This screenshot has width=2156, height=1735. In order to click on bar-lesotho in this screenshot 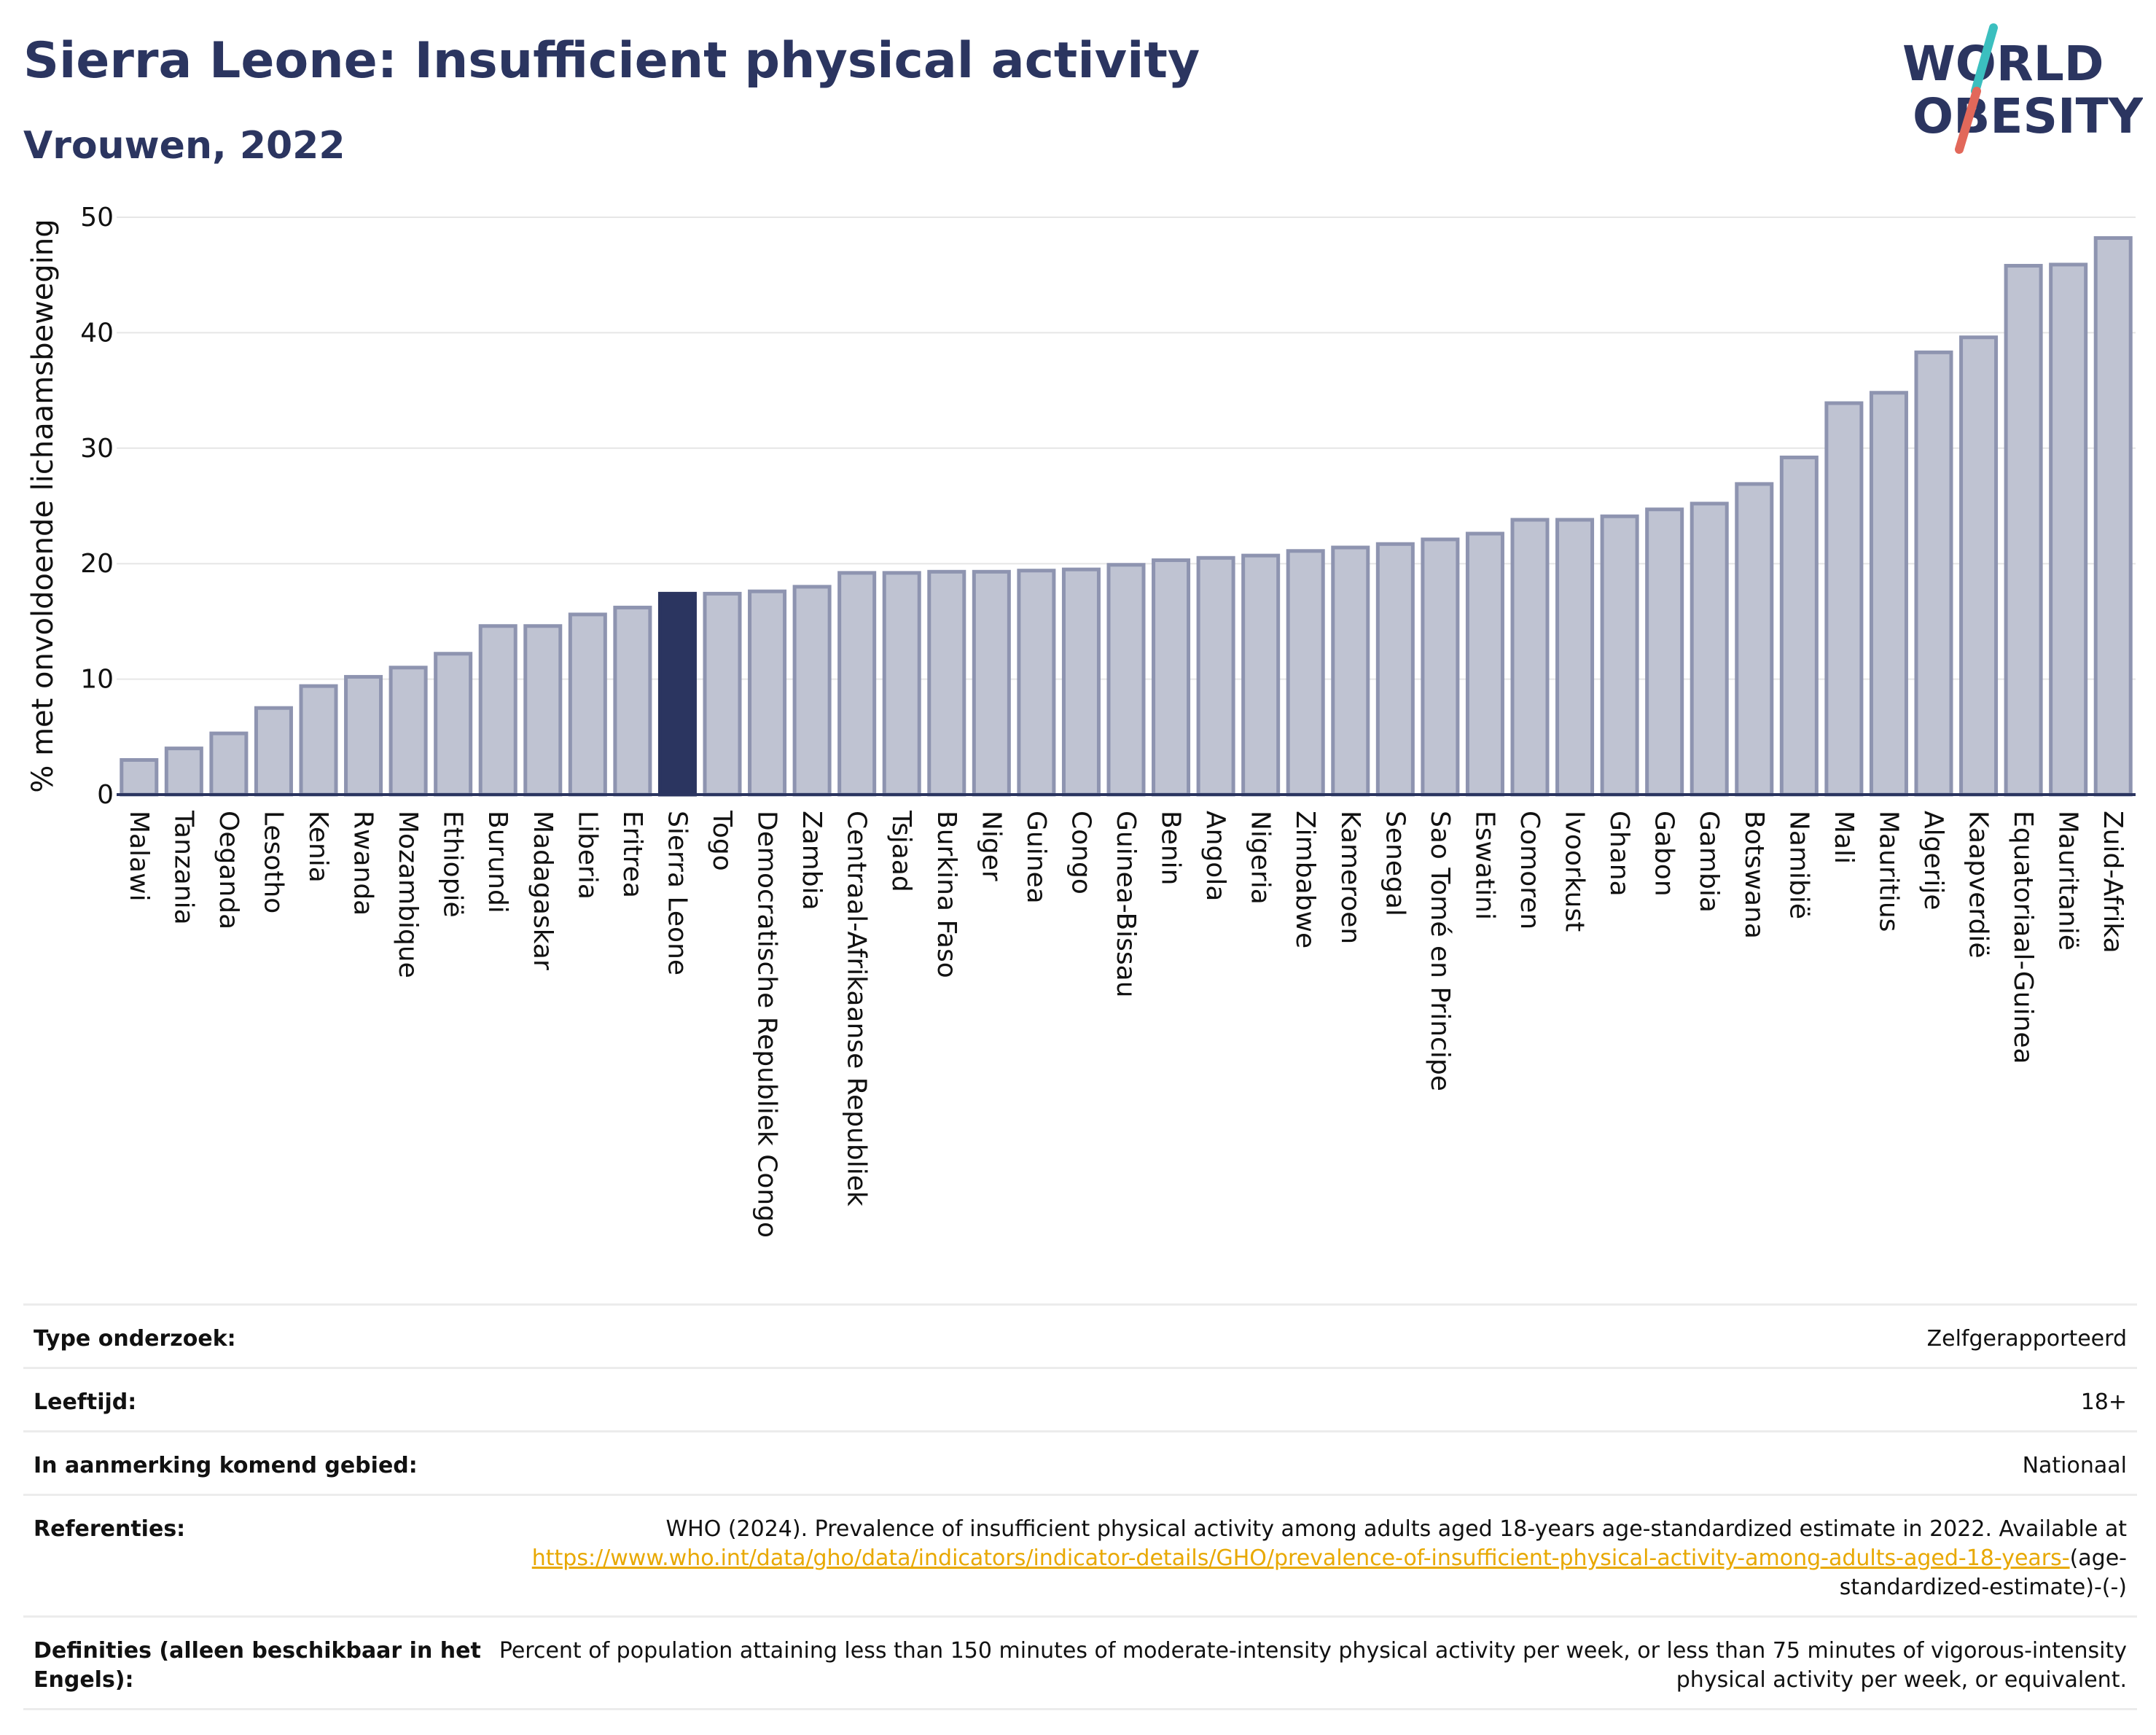, I will do `click(274, 751)`.